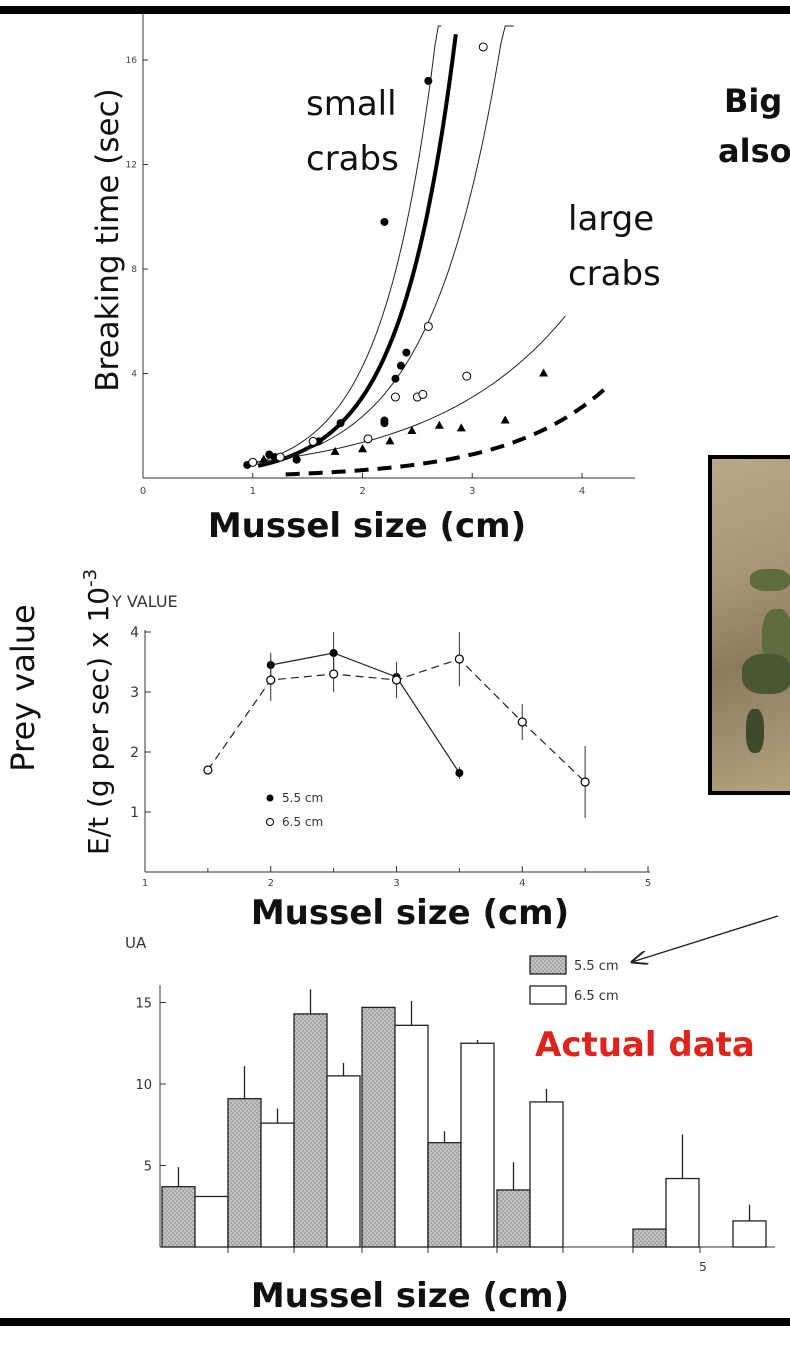 Image resolution: width=790 pixels, height=1372 pixels. Describe the element at coordinates (134, 633) in the screenshot. I see `p2-y-tick-label: 4` at that location.